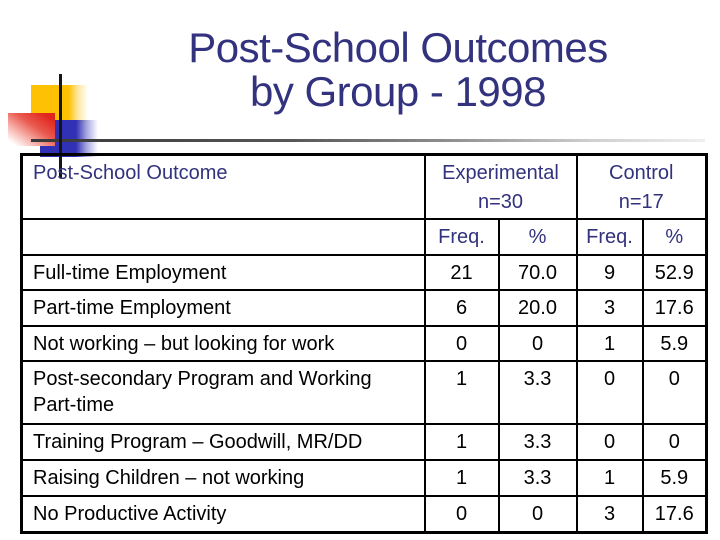 The height and width of the screenshot is (540, 720). I want to click on outcome-cell: Part-time Employment, so click(223, 308).